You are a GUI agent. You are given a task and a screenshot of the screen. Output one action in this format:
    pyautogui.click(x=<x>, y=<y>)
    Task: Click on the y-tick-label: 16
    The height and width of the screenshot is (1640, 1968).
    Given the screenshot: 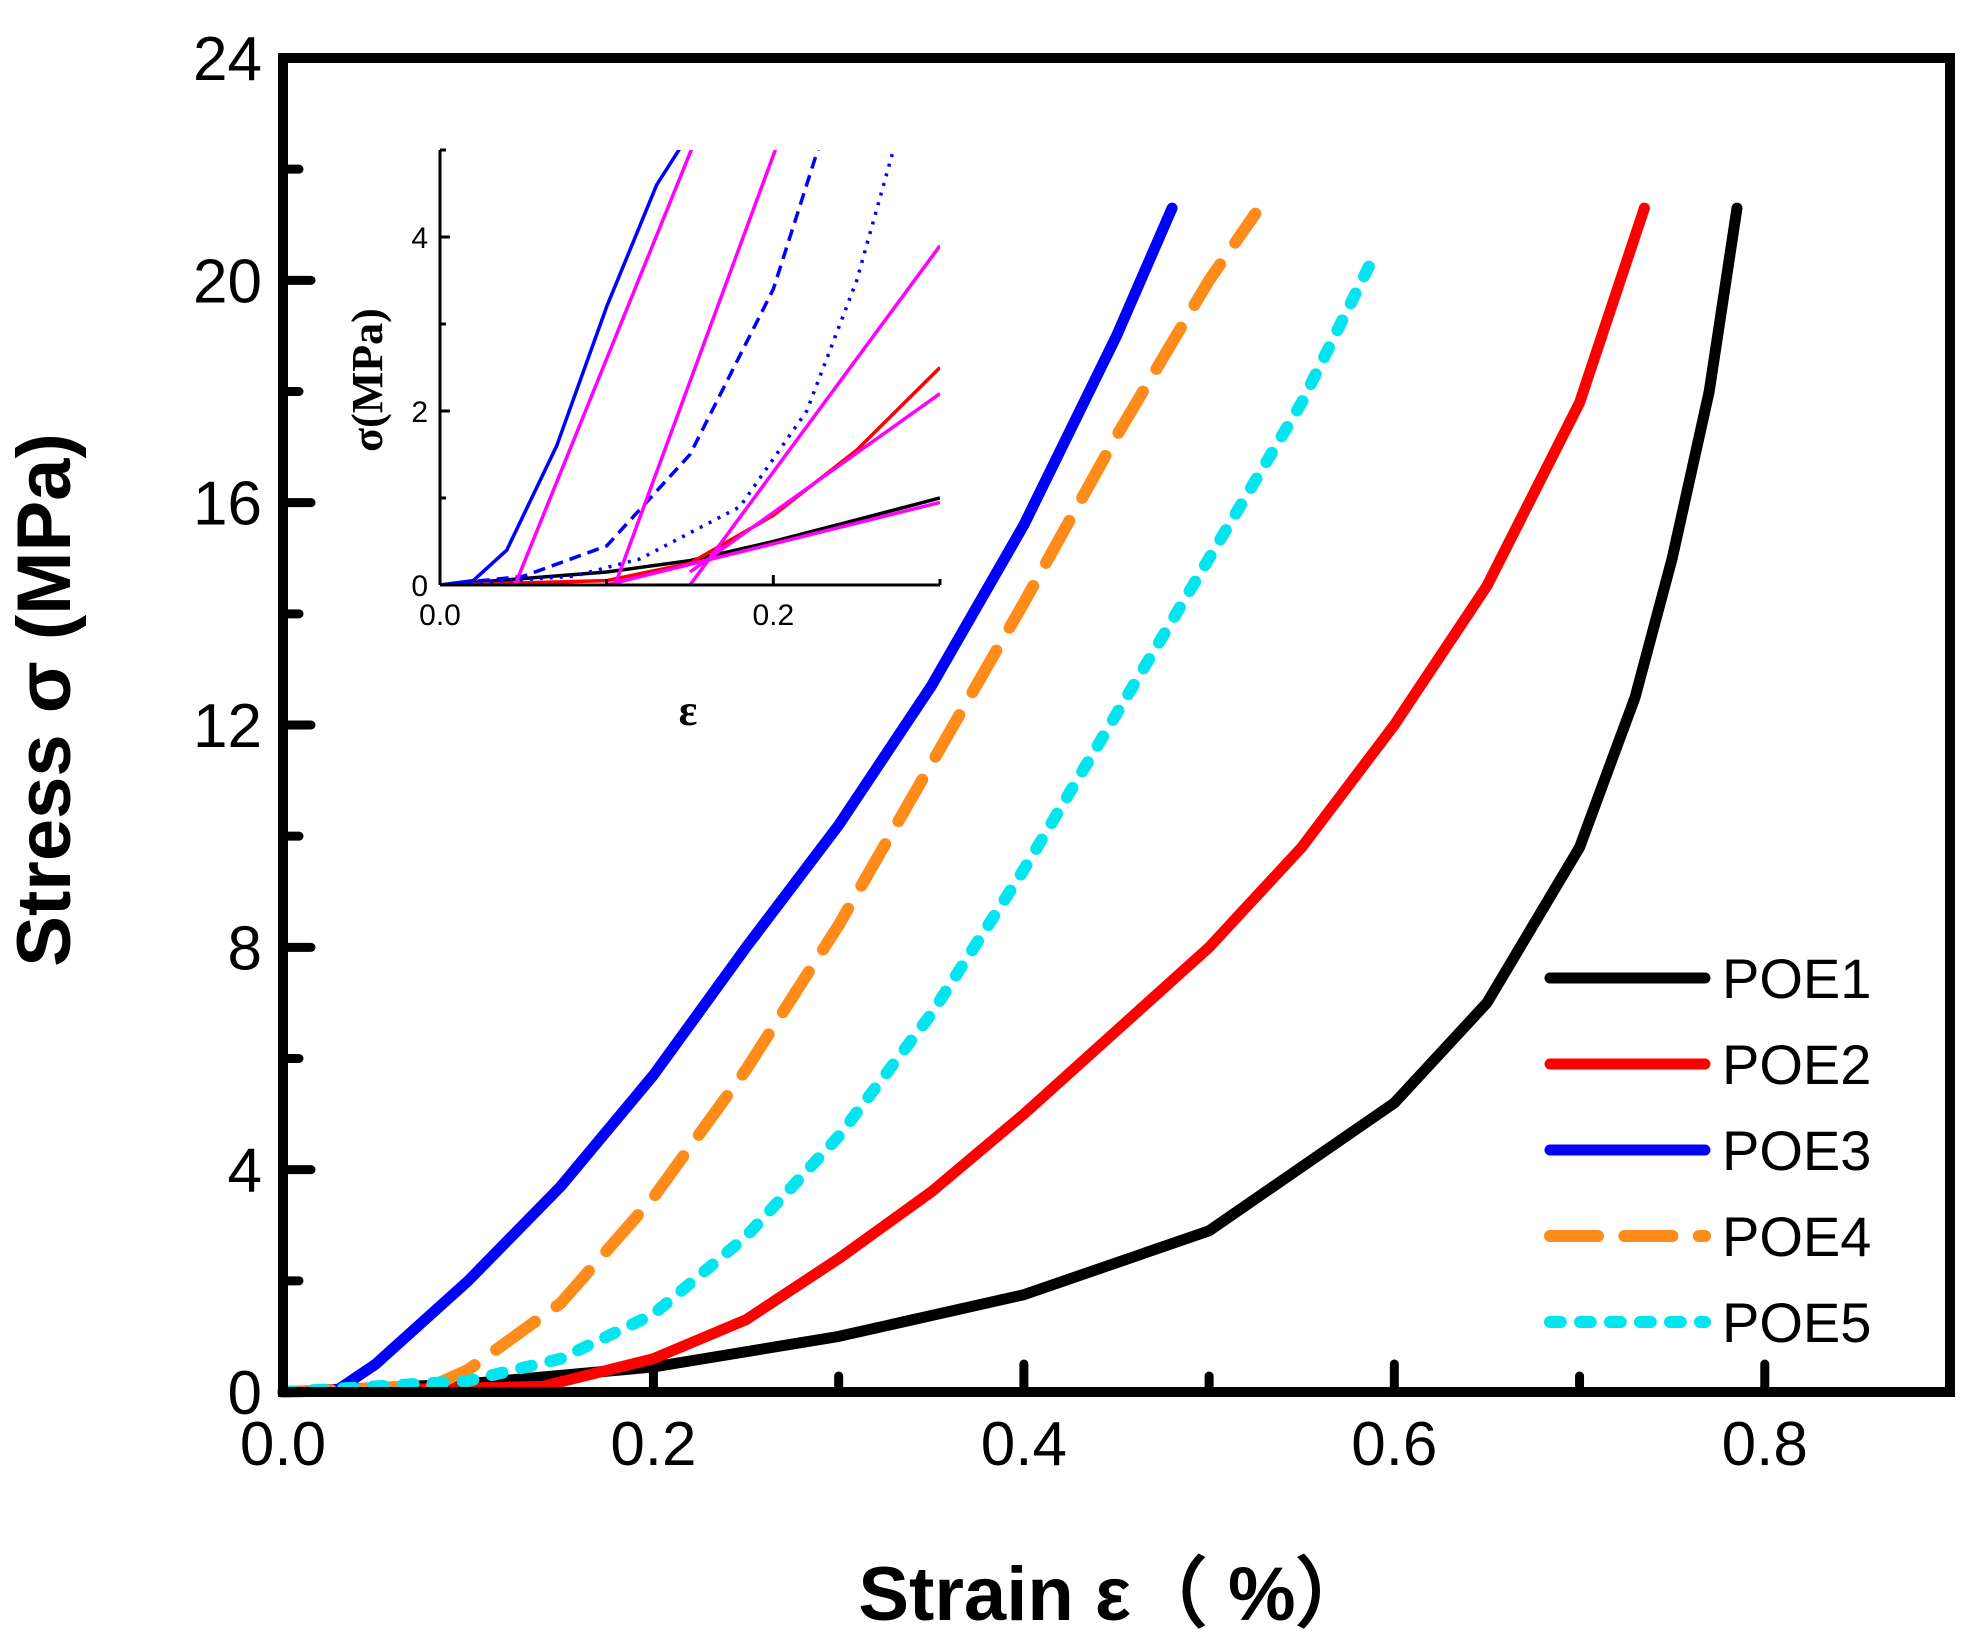 What is the action you would take?
    pyautogui.click(x=227, y=504)
    